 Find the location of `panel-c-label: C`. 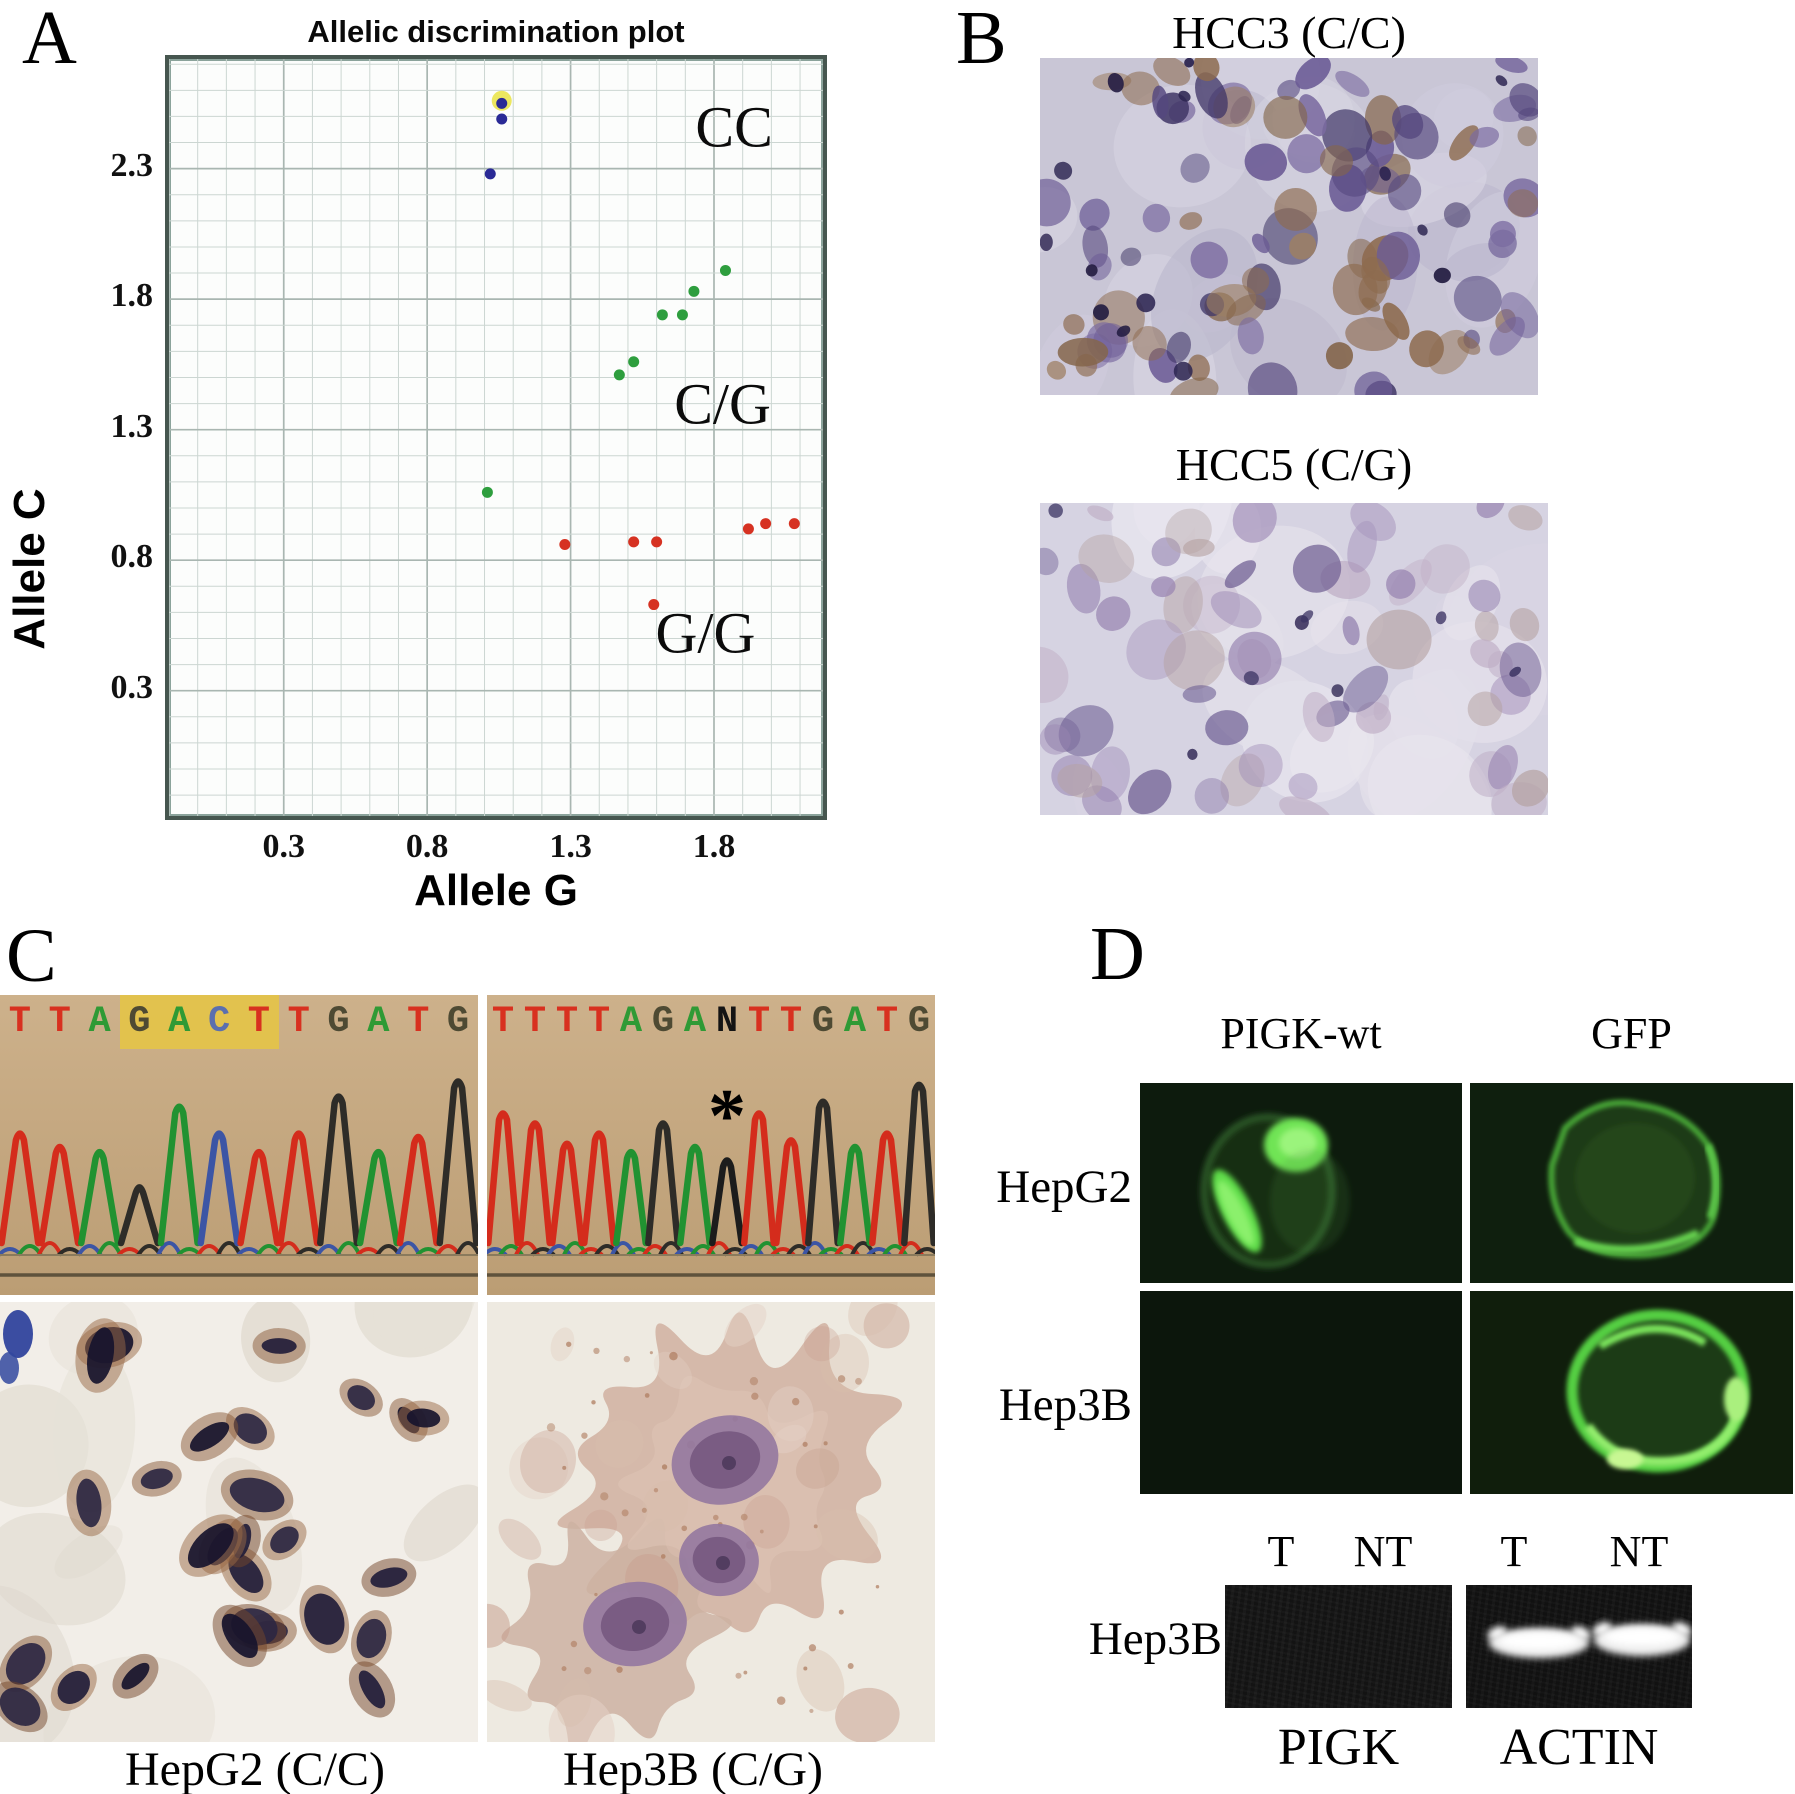

panel-c-label: C is located at coordinates (31, 956).